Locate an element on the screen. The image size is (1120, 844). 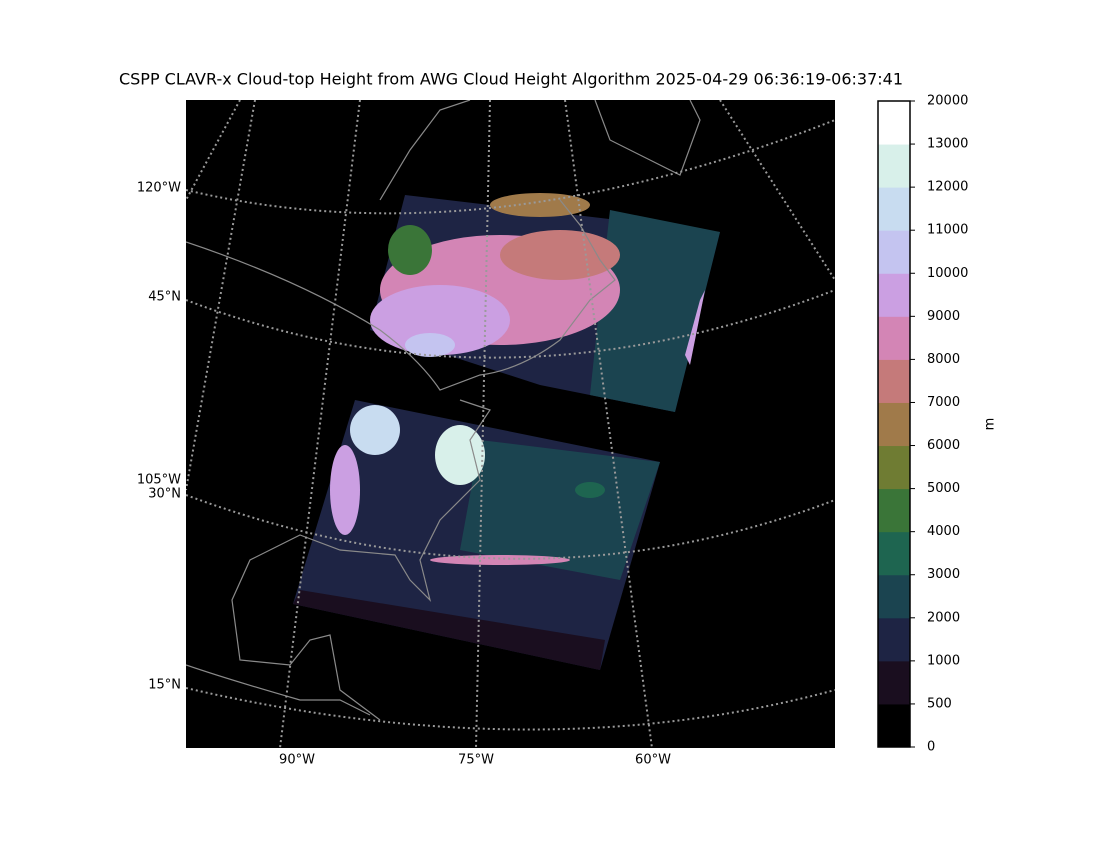
colorbar-frame is located at coordinates (894, 424).